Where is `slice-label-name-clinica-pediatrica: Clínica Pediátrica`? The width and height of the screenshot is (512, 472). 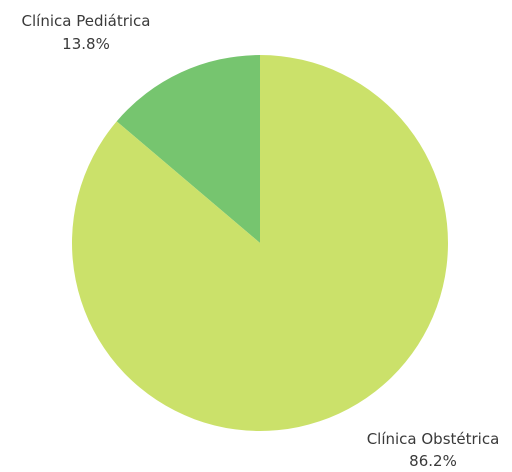
slice-label-name-clinica-pediatrica: Clínica Pediátrica is located at coordinates (86, 21).